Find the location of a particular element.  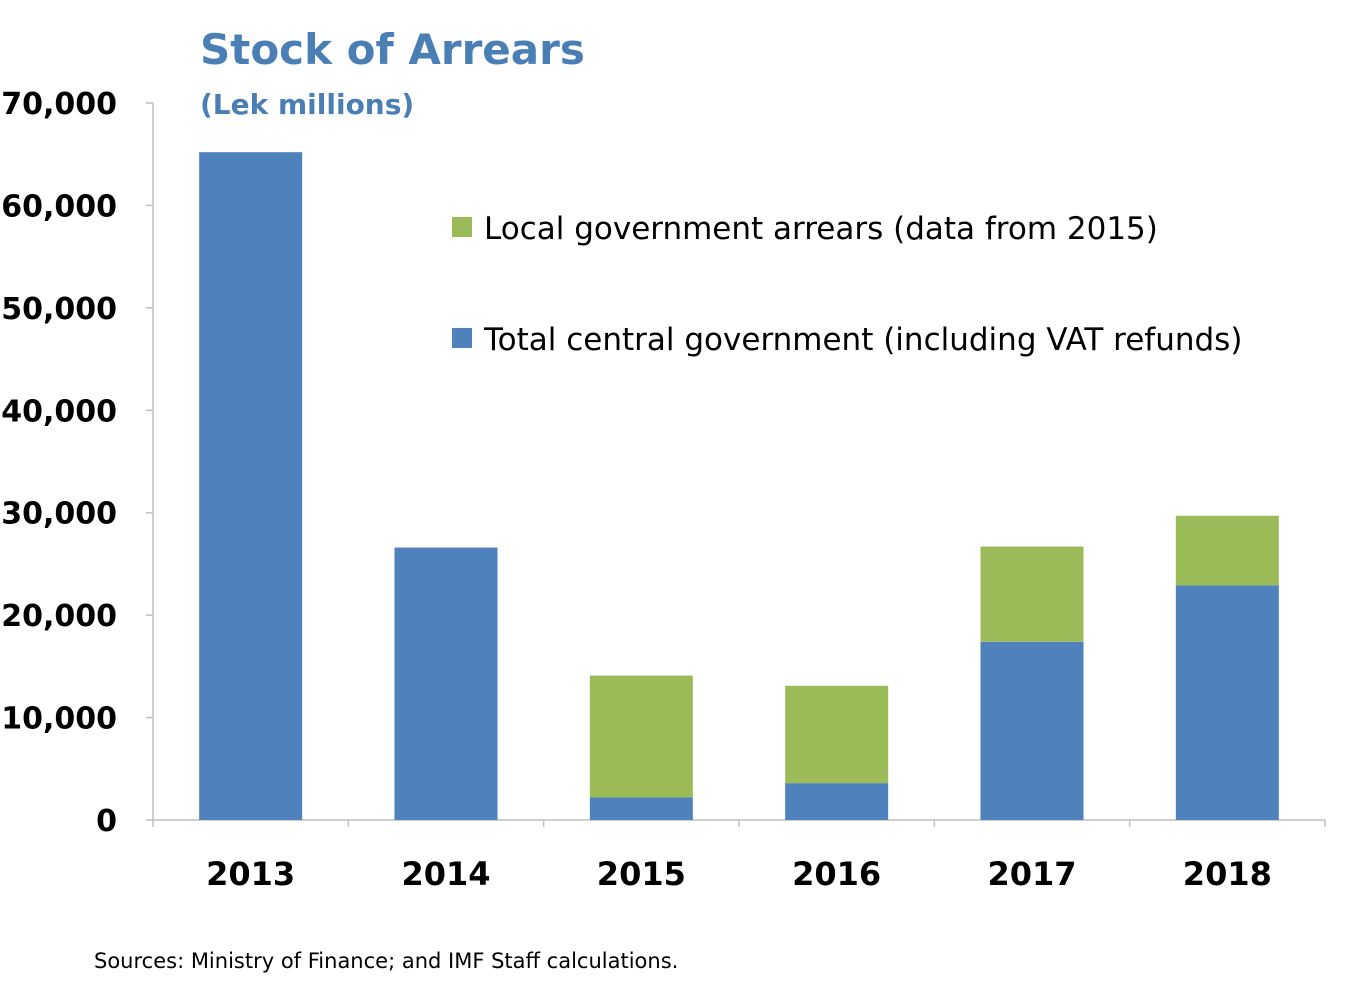

chart-title: Stock of Arrears is located at coordinates (392, 49).